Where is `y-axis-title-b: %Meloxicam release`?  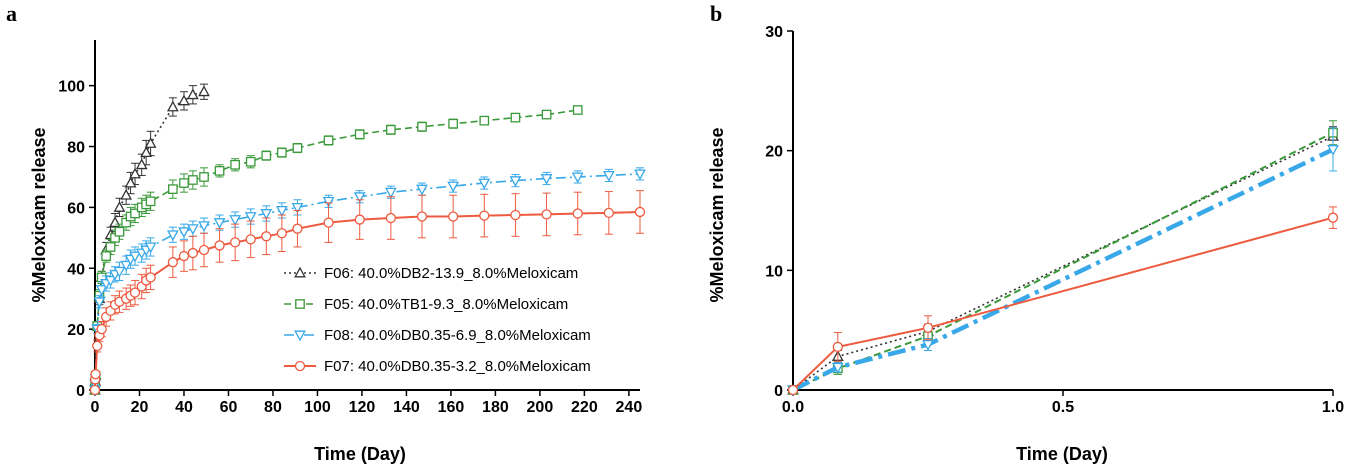
y-axis-title-b: %Meloxicam release is located at coordinates (717, 214).